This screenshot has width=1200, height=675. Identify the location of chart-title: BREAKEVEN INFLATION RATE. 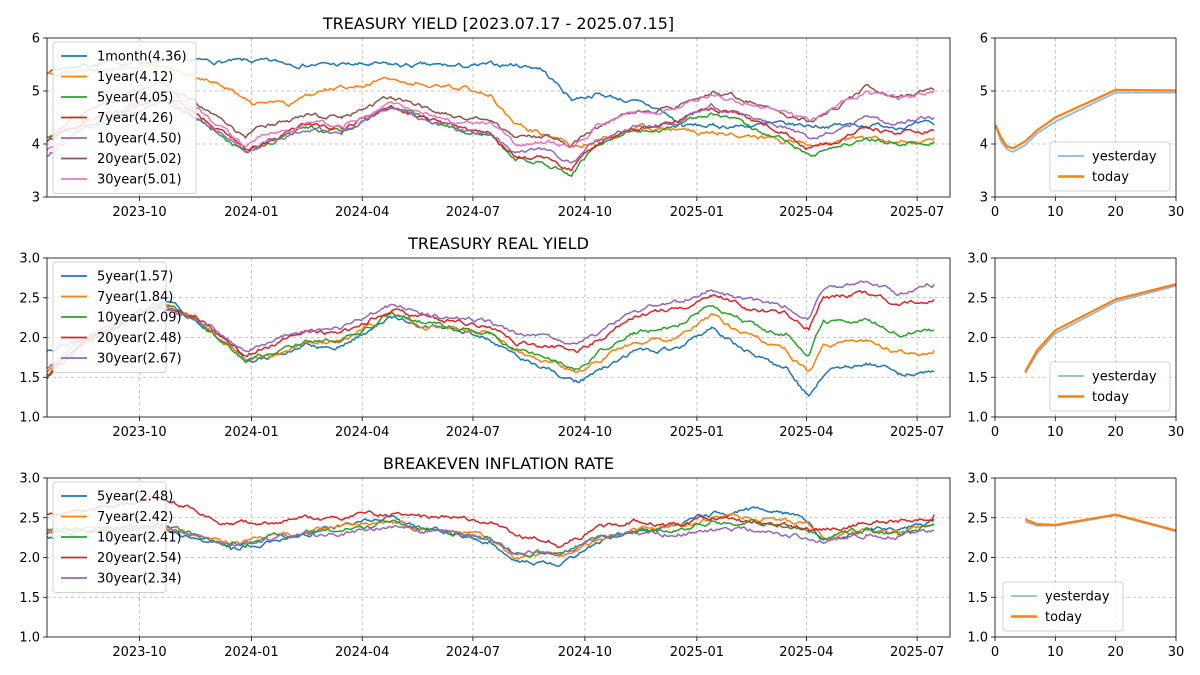
(498, 463).